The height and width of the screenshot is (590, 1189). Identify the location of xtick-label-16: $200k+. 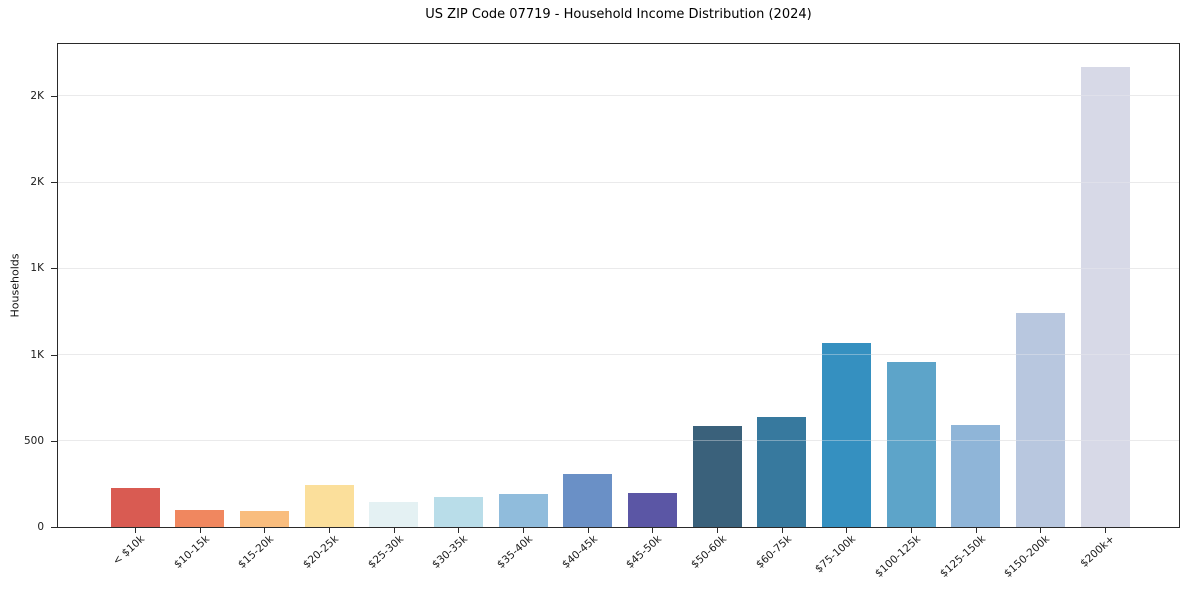
(1098, 551).